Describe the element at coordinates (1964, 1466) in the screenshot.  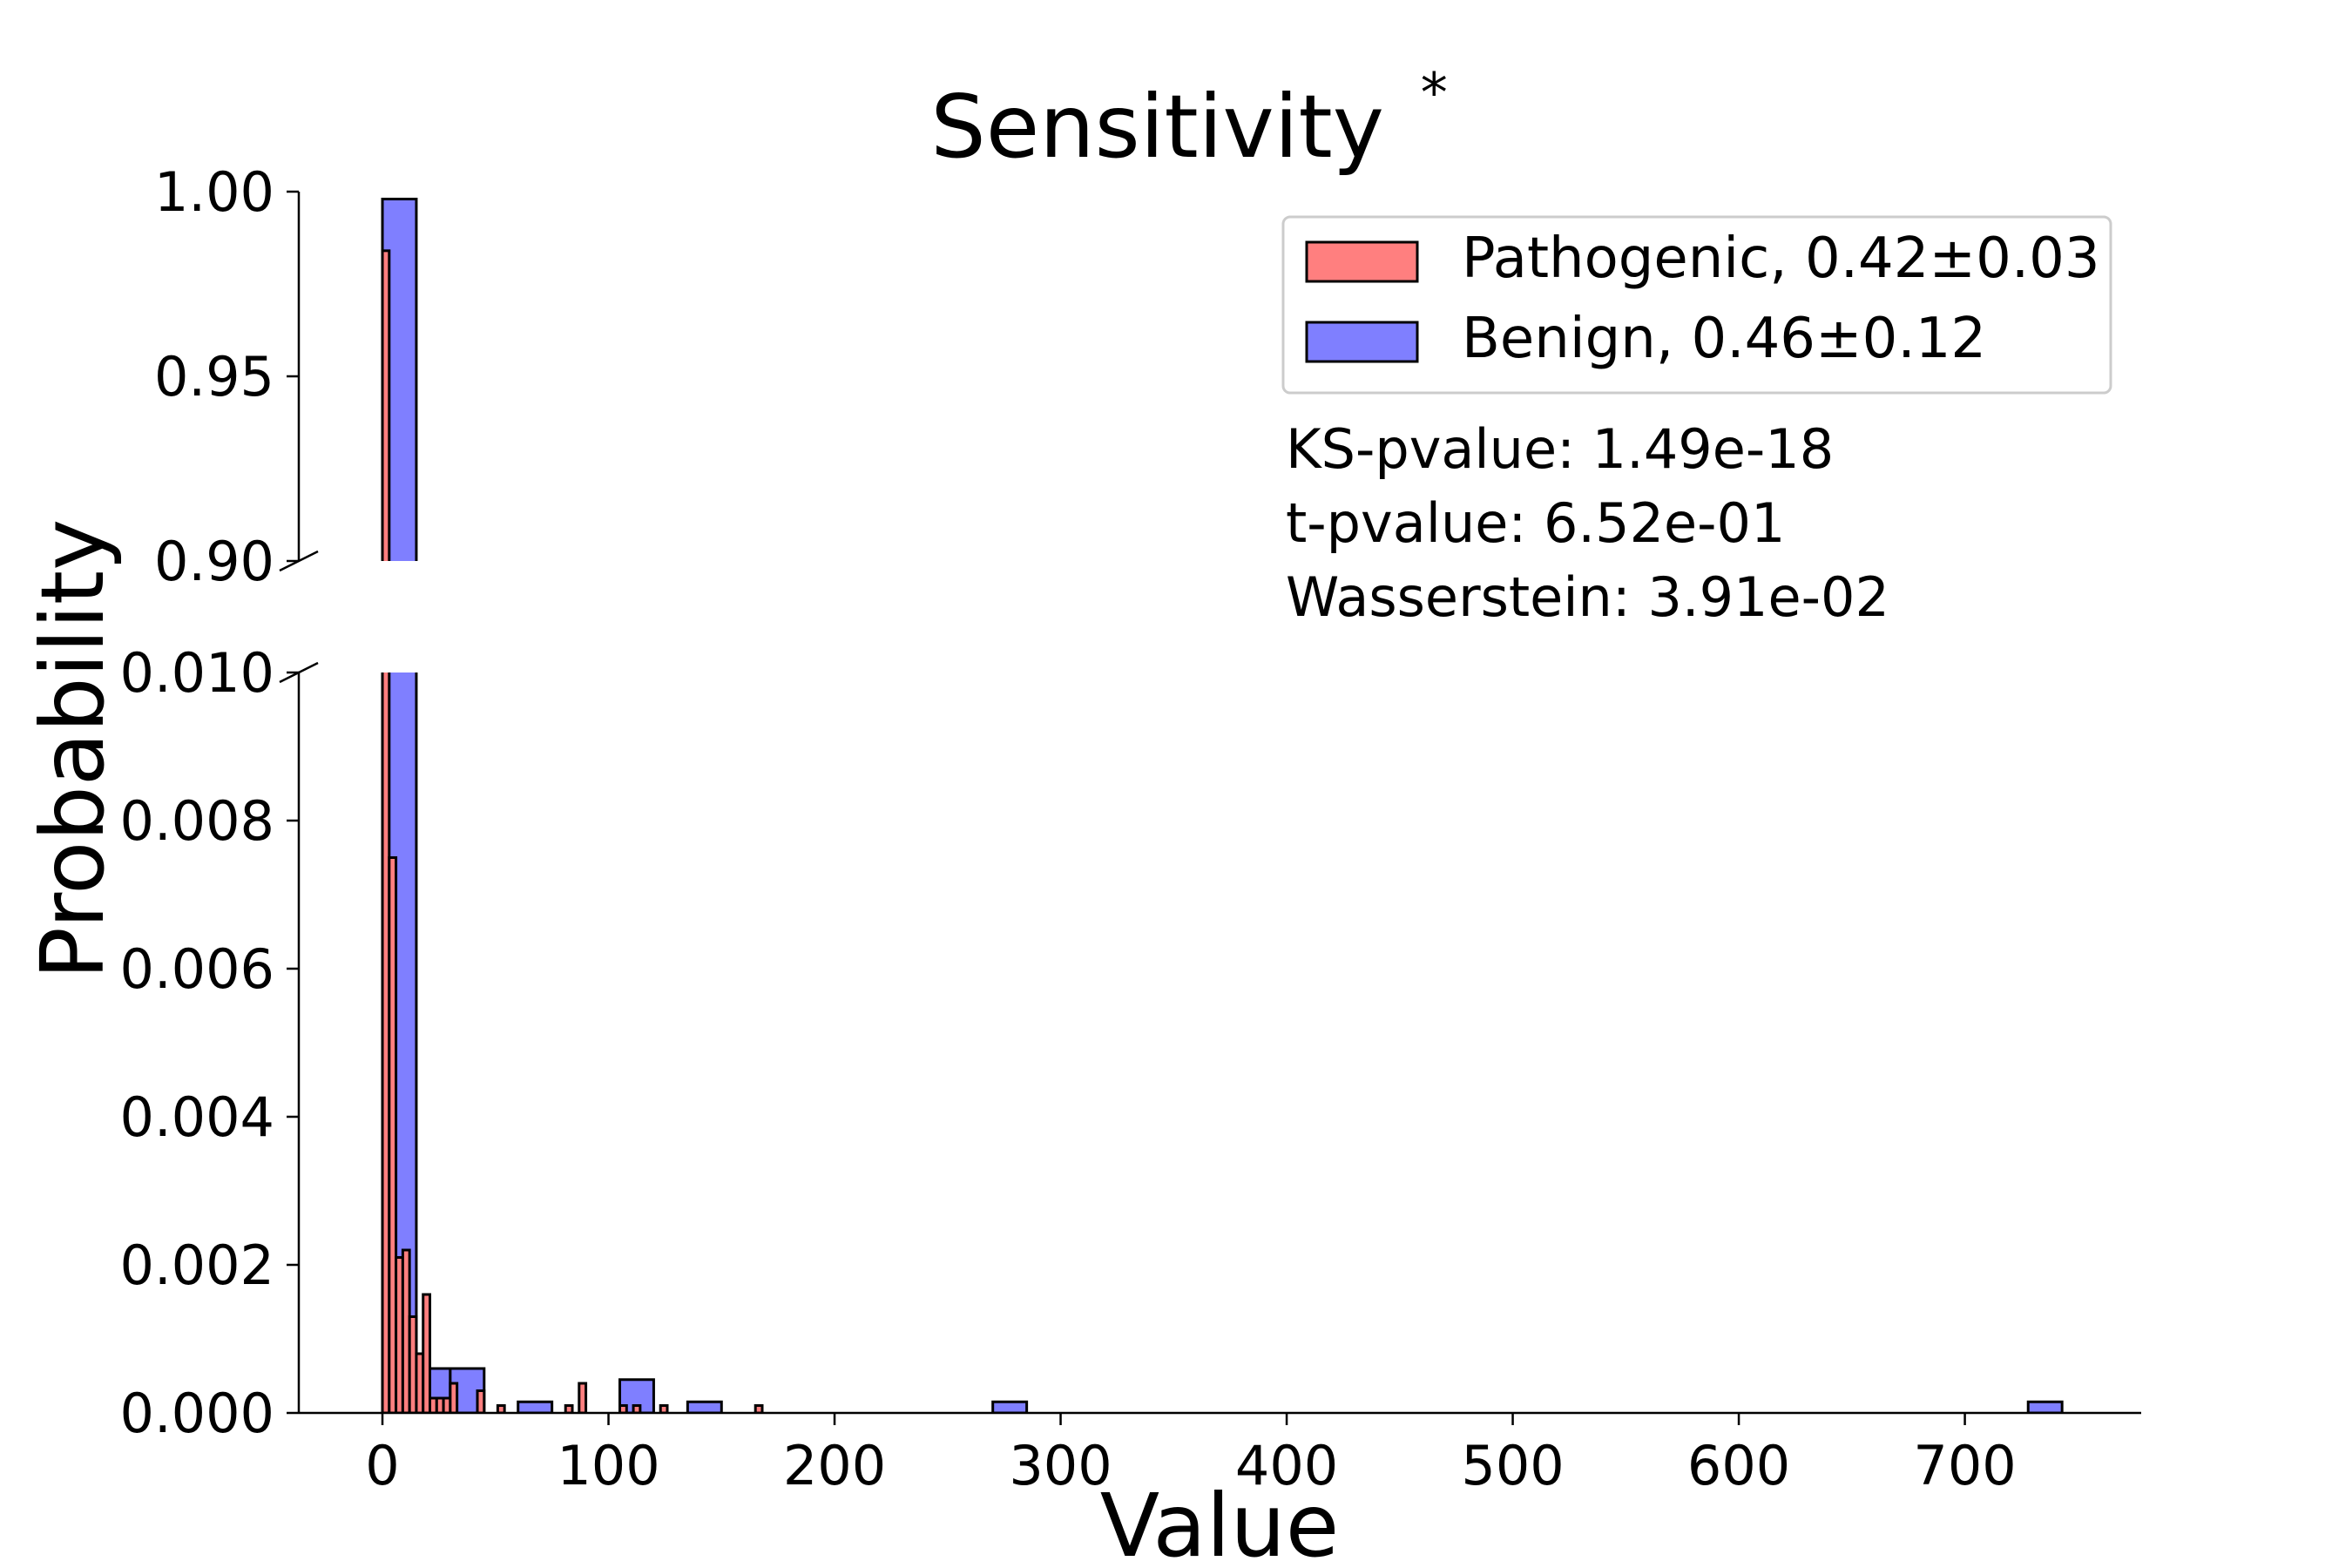
I see `x-tick-label-7: 700` at that location.